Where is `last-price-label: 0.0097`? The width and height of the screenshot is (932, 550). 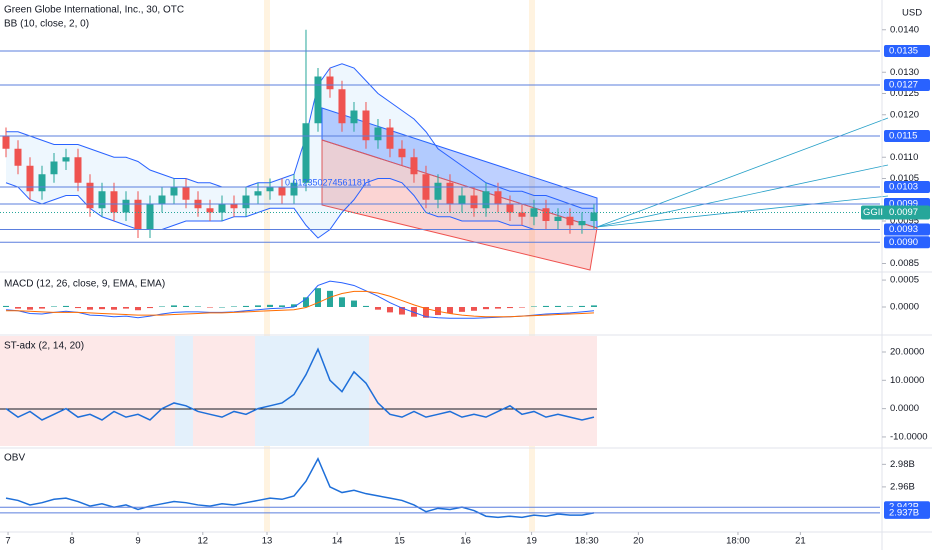
last-price-label: 0.0097 is located at coordinates (903, 212).